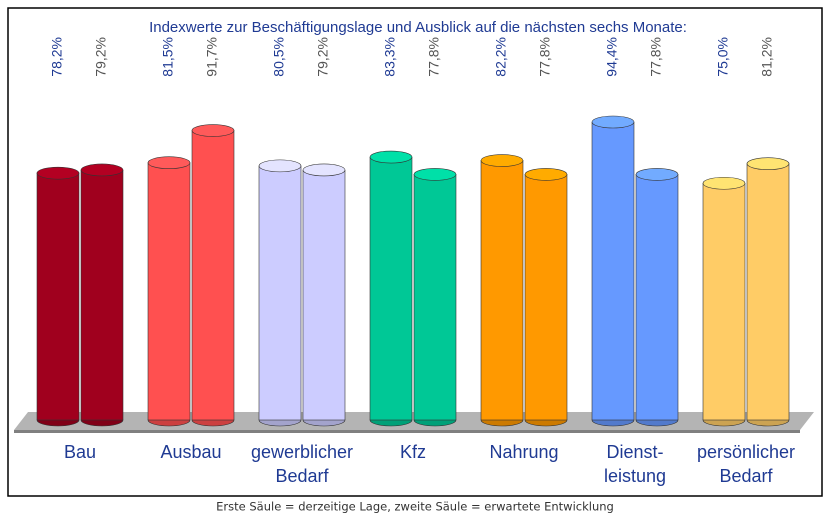  Describe the element at coordinates (212, 57) in the screenshot. I see `value-label: 91,7%` at that location.